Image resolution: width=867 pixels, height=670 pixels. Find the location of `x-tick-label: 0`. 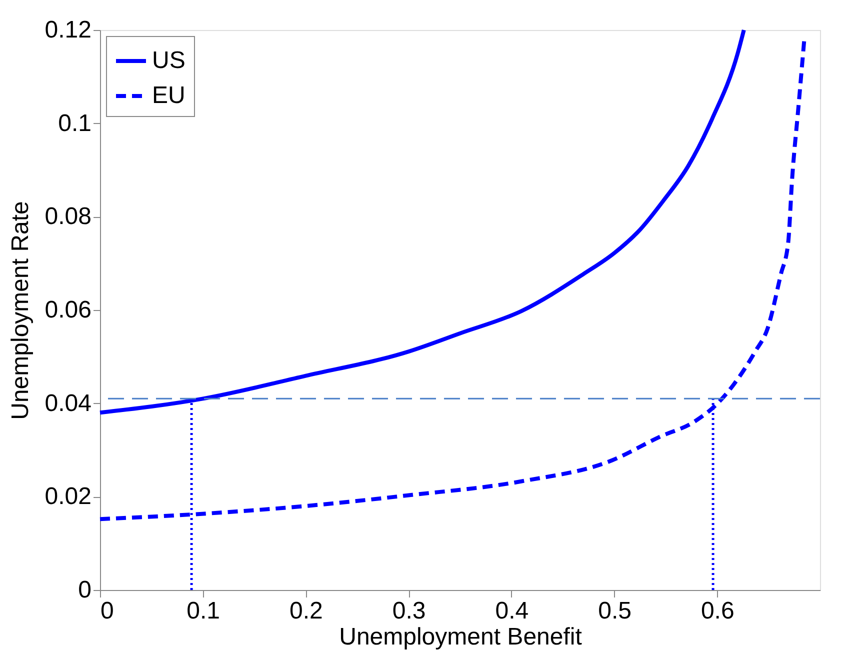

x-tick-label: 0 is located at coordinates (107, 611).